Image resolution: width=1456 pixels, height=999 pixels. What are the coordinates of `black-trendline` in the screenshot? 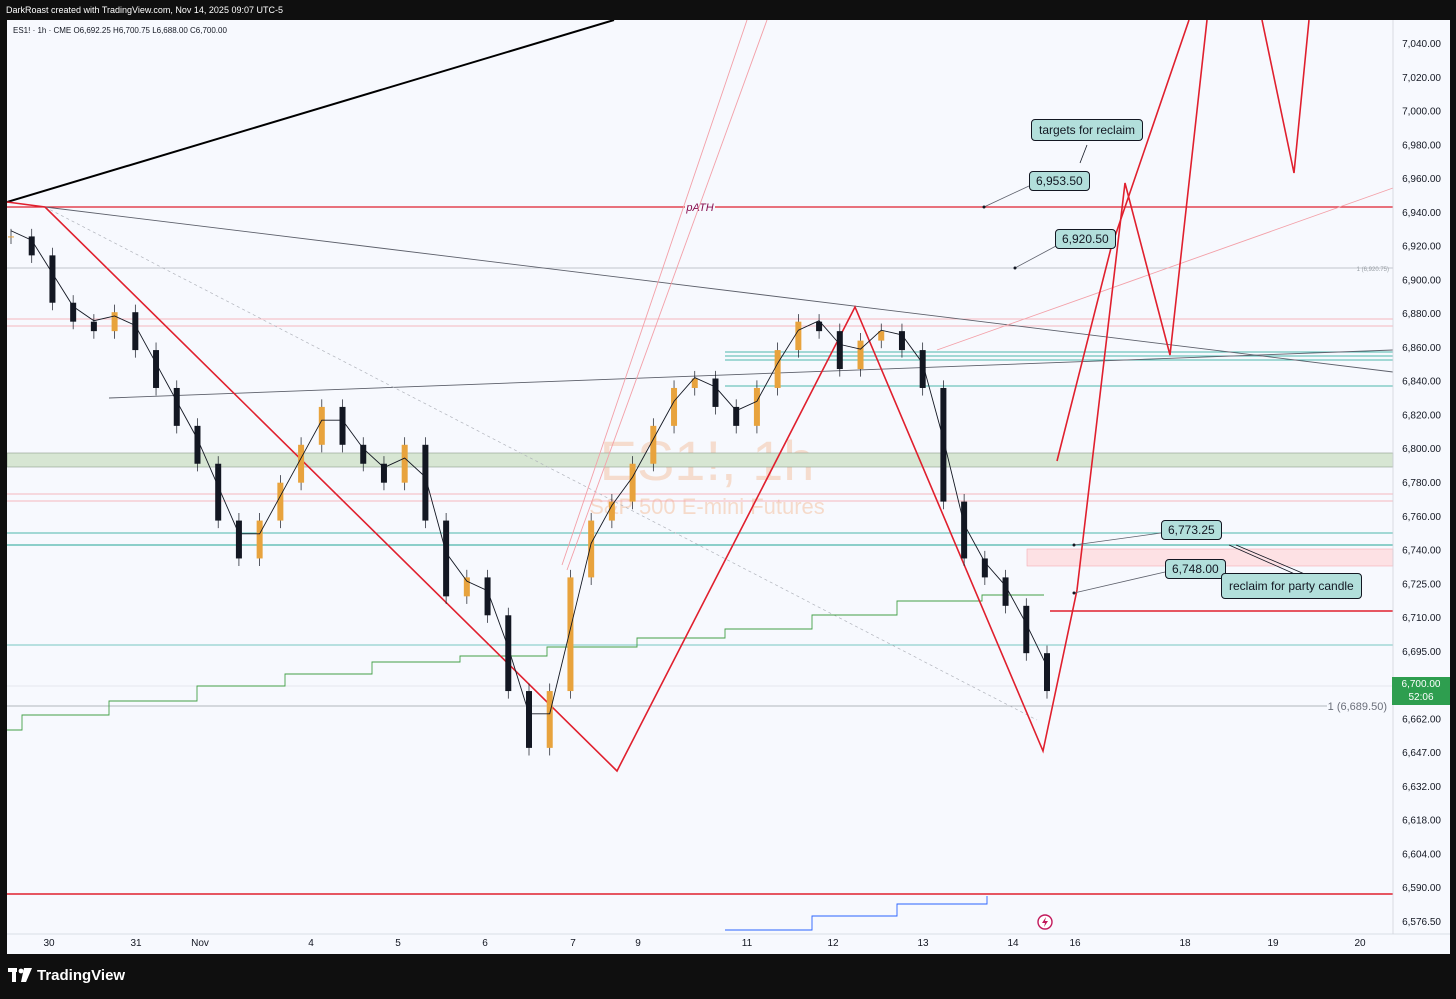 It's located at (311, 111).